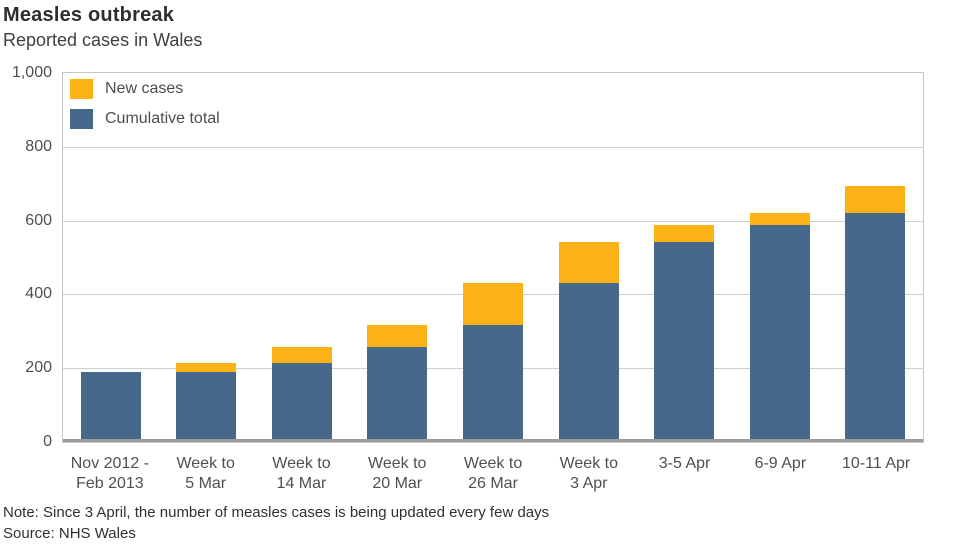 This screenshot has width=976, height=547. What do you see at coordinates (38, 220) in the screenshot?
I see `y-tick-label-600: 600` at bounding box center [38, 220].